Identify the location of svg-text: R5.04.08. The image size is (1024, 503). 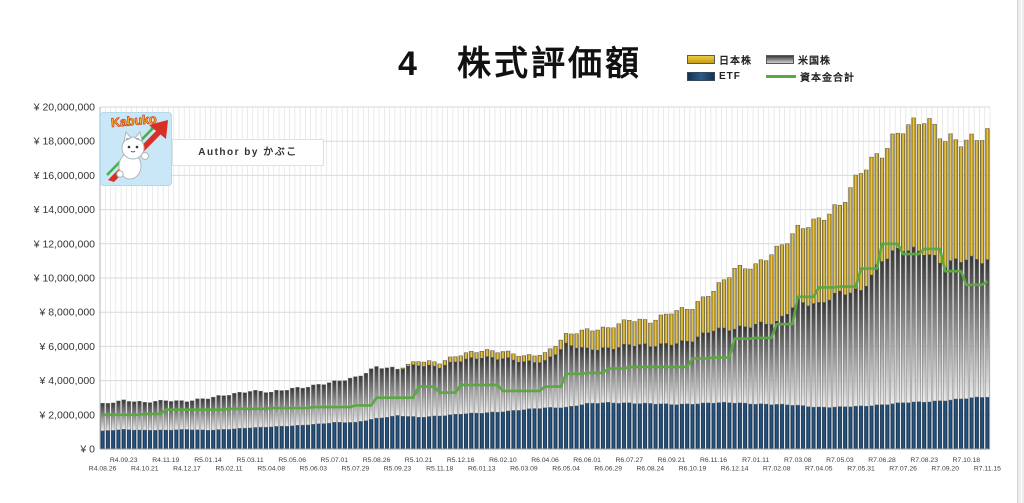
(271, 469).